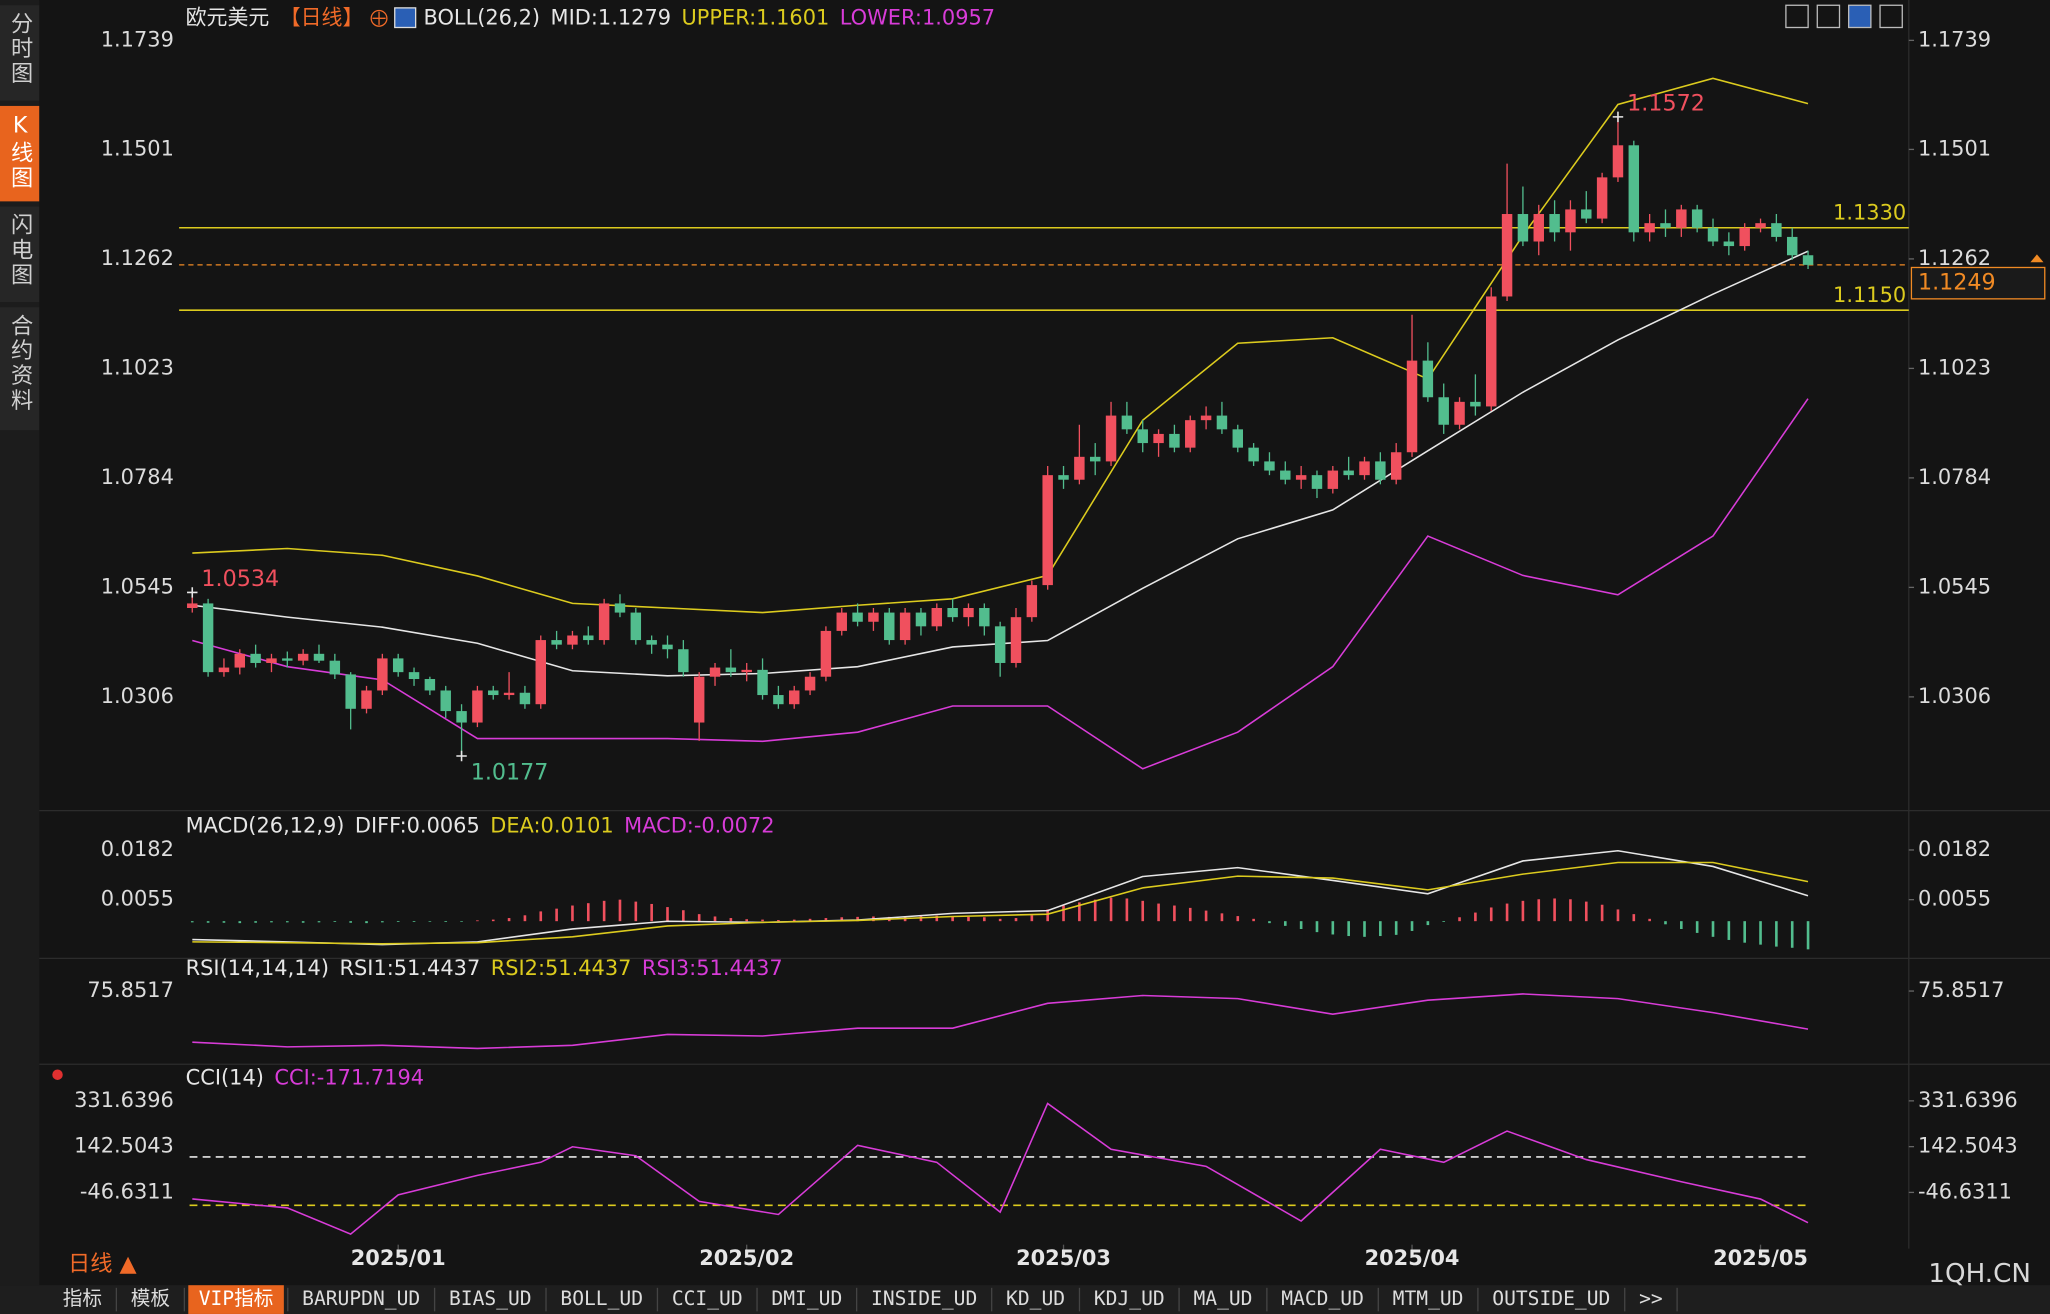 Image resolution: width=2050 pixels, height=1314 pixels. I want to click on bottom-tab-label: MA_UD, so click(1222, 1298).